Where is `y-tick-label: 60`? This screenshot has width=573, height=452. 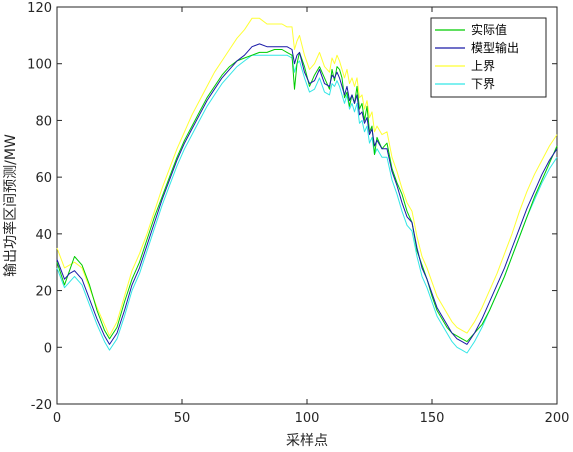 y-tick-label: 60 is located at coordinates (43, 178).